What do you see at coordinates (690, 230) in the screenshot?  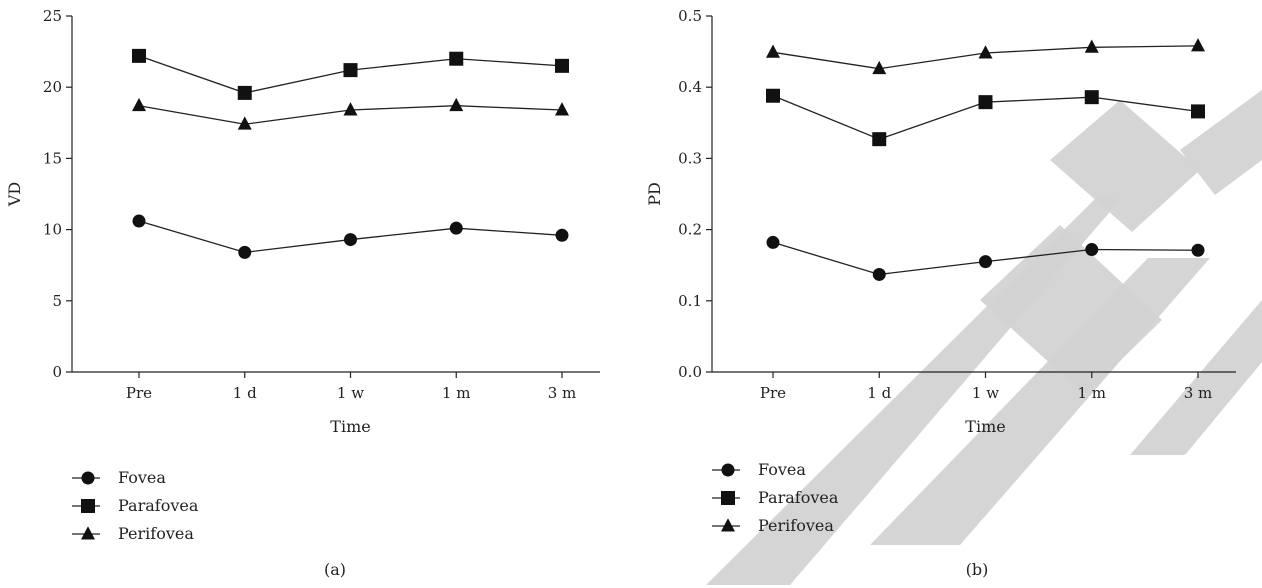 I see `y-tick-label: 0.2` at bounding box center [690, 230].